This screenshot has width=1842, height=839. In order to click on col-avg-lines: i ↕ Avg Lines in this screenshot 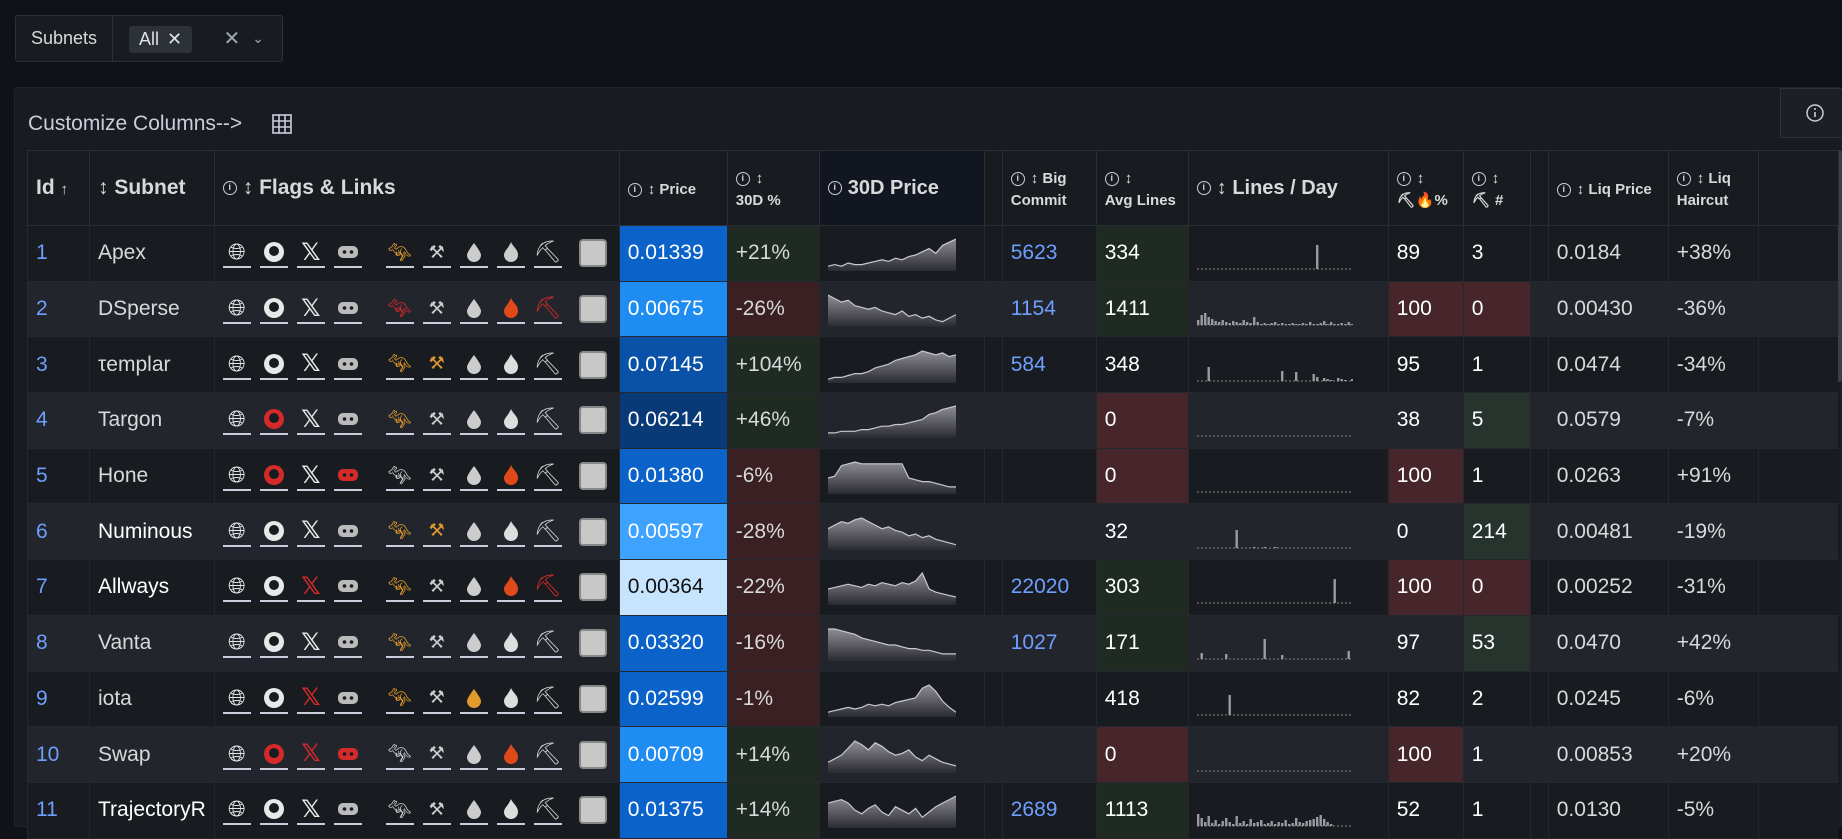, I will do `click(1142, 188)`.